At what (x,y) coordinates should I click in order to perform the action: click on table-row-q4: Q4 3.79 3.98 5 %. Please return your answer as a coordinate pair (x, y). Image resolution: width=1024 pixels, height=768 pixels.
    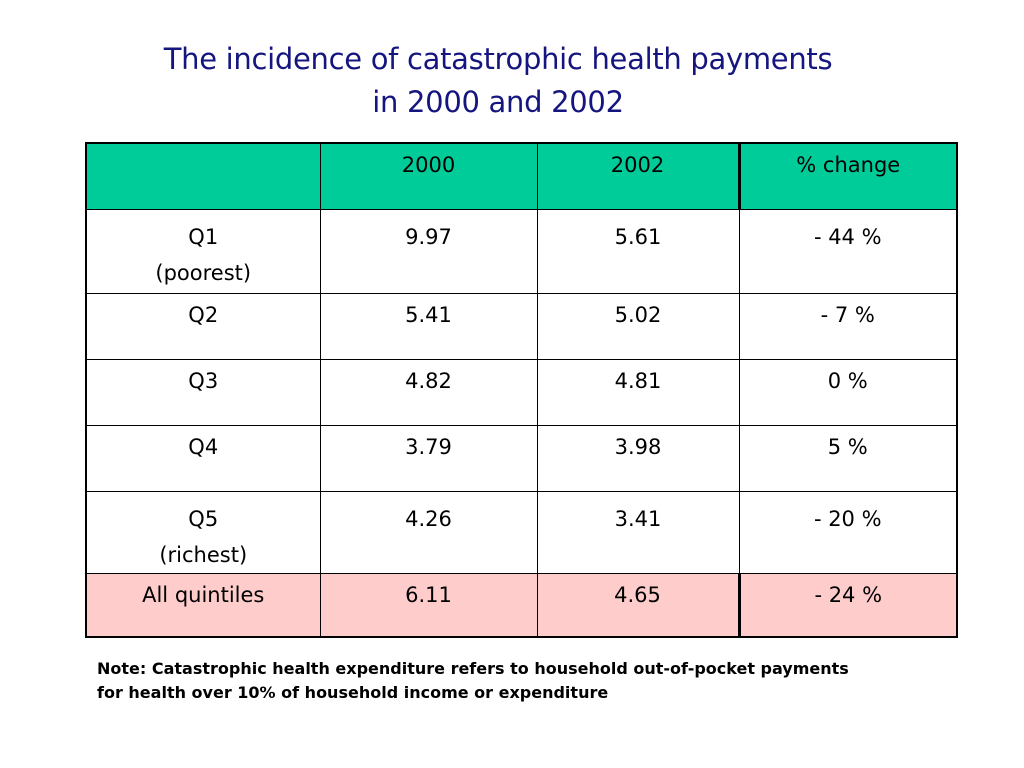
    Looking at the image, I should click on (521, 458).